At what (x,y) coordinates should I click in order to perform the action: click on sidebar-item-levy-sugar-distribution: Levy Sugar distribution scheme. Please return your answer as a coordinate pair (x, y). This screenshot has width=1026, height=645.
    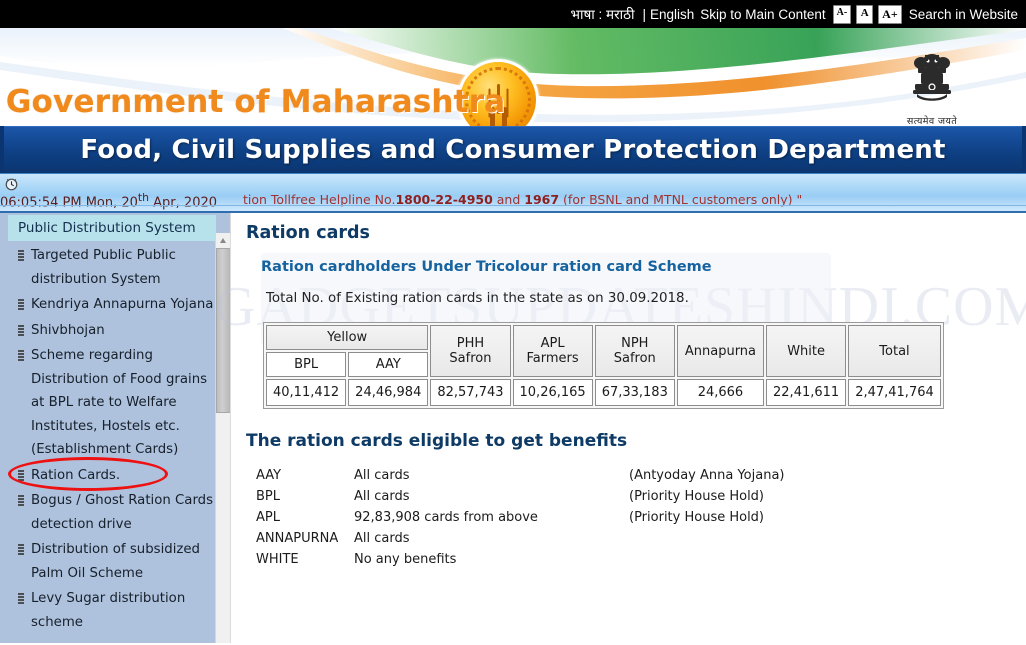
    Looking at the image, I should click on (112, 610).